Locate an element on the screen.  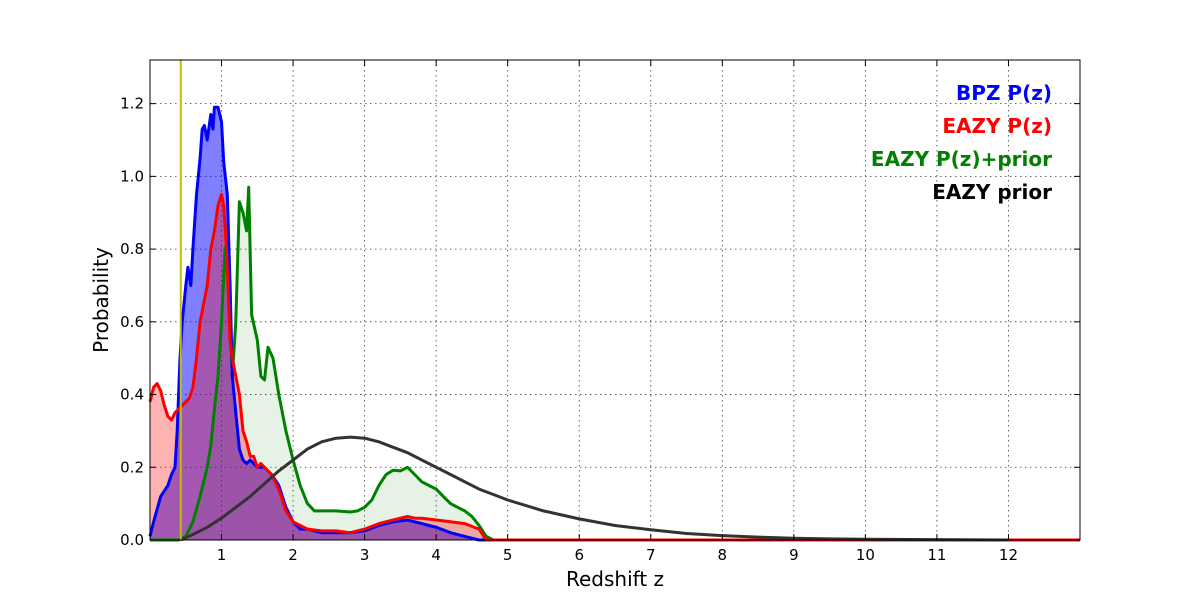
legend-label-eazy-p-z: EAZY P(z) is located at coordinates (997, 126).